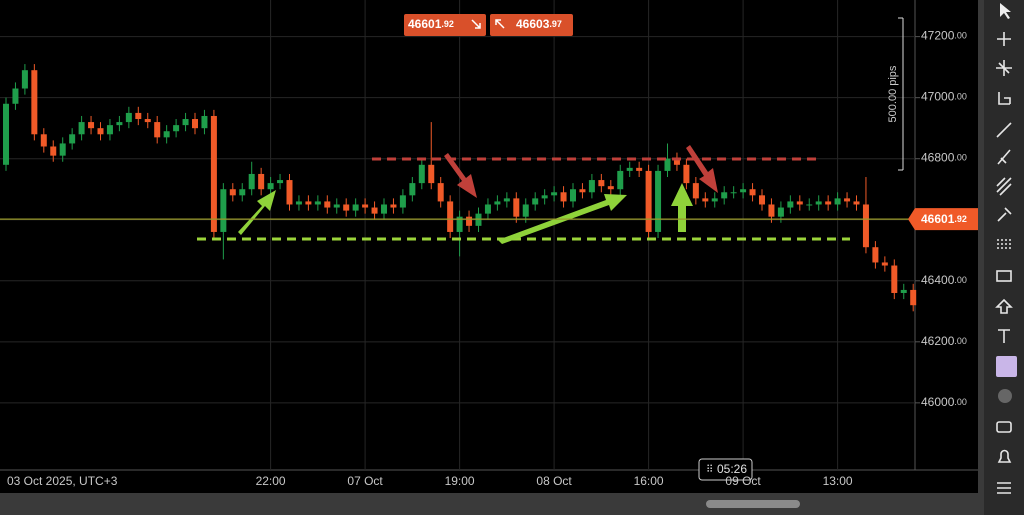  What do you see at coordinates (944, 219) in the screenshot?
I see `last-price-label: 46601.92` at bounding box center [944, 219].